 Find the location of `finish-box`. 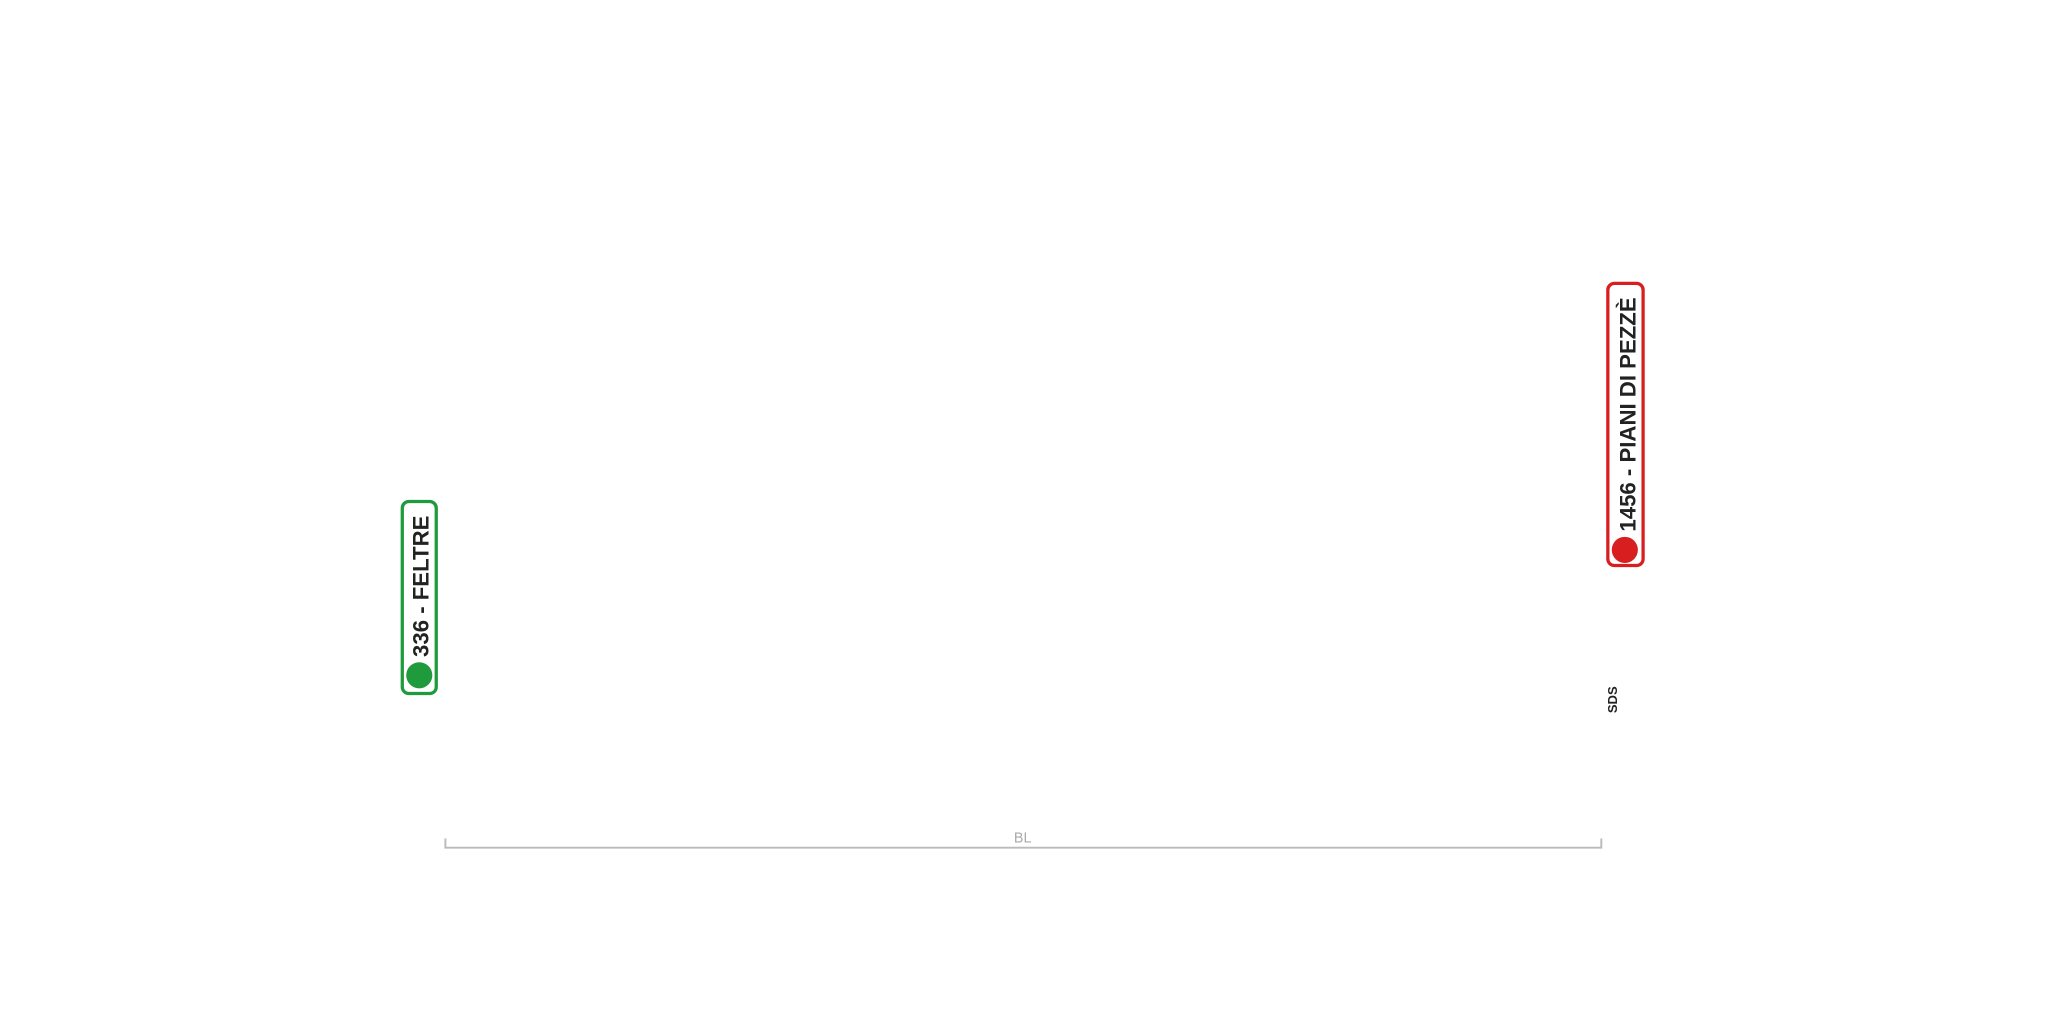

finish-box is located at coordinates (1625, 424).